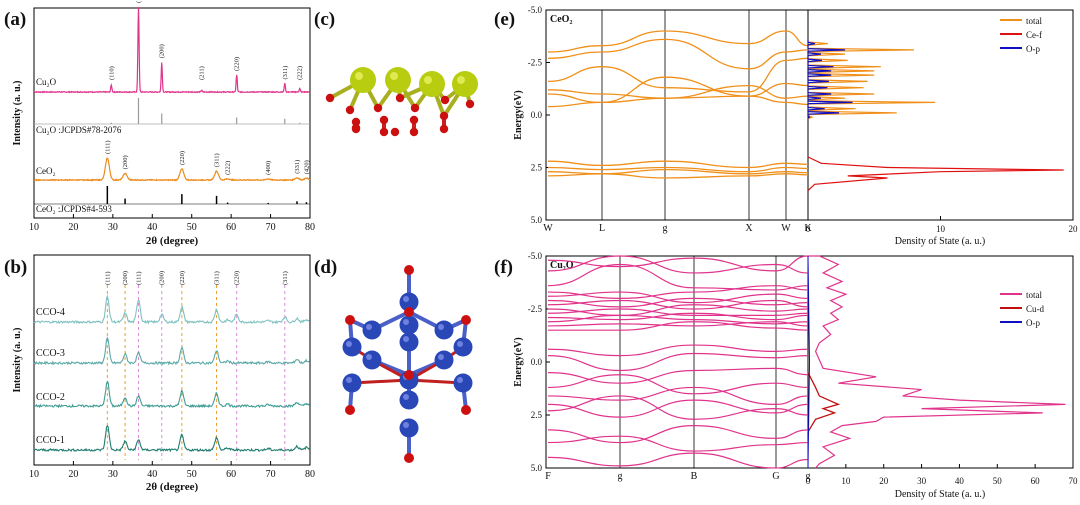 Image resolution: width=1080 pixels, height=505 pixels. Describe the element at coordinates (202, 73) in the screenshot. I see `peak-label: (211)` at that location.